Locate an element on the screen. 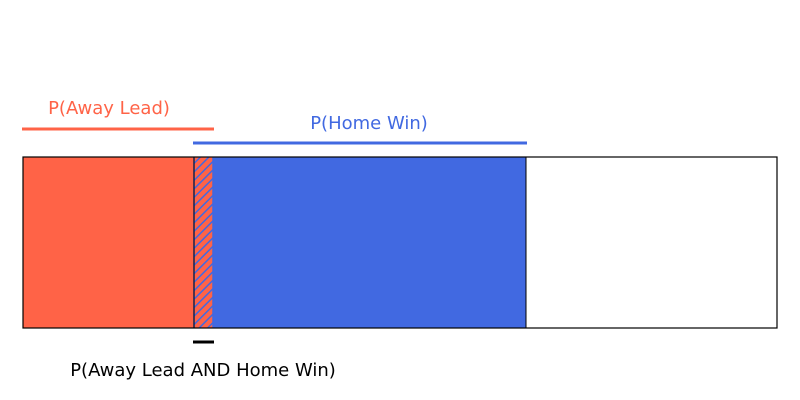  overlap-label: P(Away Lead AND Home Win) is located at coordinates (203, 370).